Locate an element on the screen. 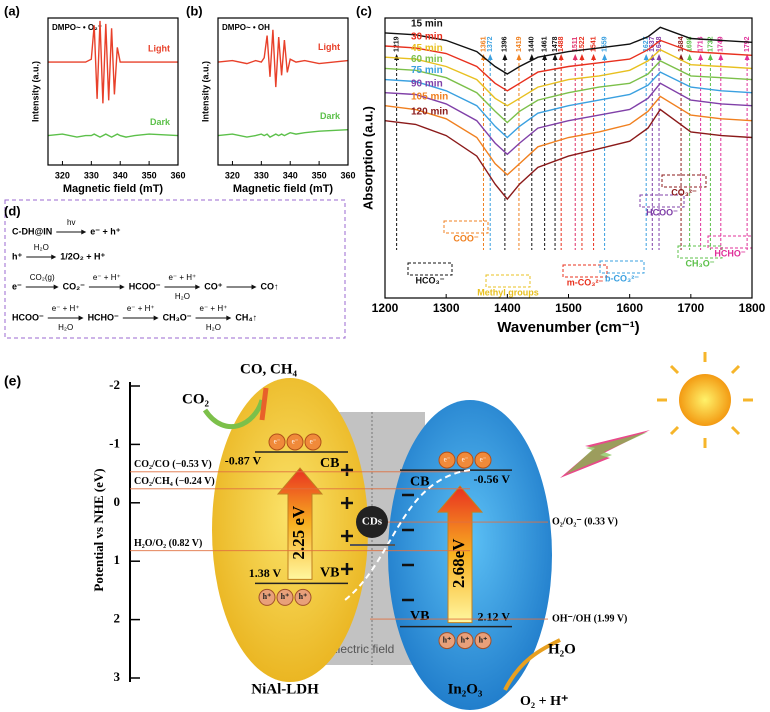 The height and width of the screenshot is (712, 770). reference-label: H₂O/O₂ (0.82 V) is located at coordinates (168, 543).